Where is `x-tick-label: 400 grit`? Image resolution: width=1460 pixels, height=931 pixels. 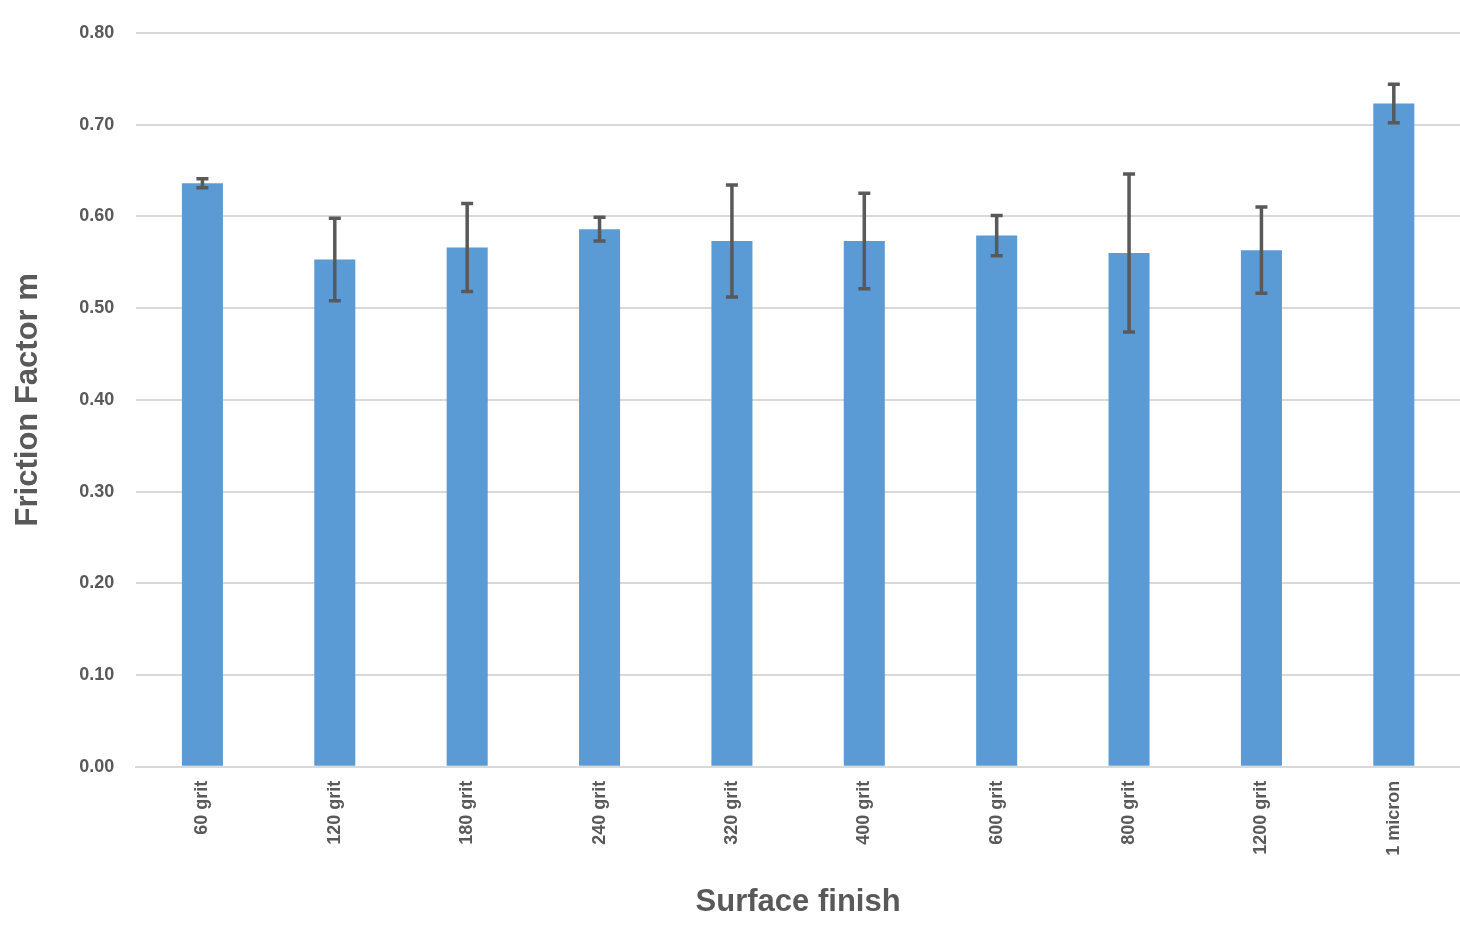 x-tick-label: 400 grit is located at coordinates (863, 812).